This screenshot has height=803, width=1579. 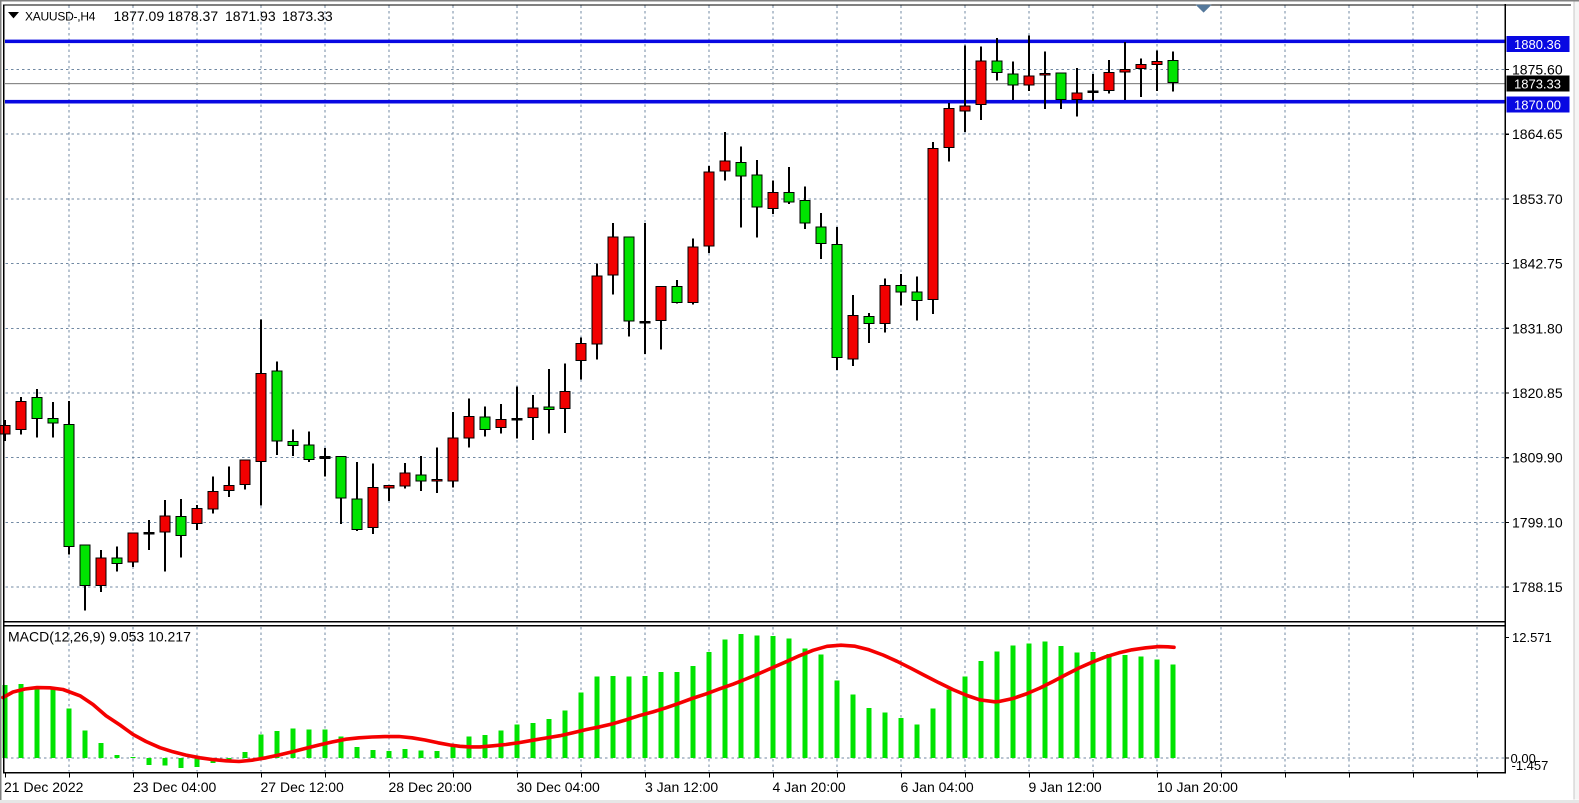 What do you see at coordinates (302, 787) in the screenshot?
I see `svg-text: 27 Dec 12:00` at bounding box center [302, 787].